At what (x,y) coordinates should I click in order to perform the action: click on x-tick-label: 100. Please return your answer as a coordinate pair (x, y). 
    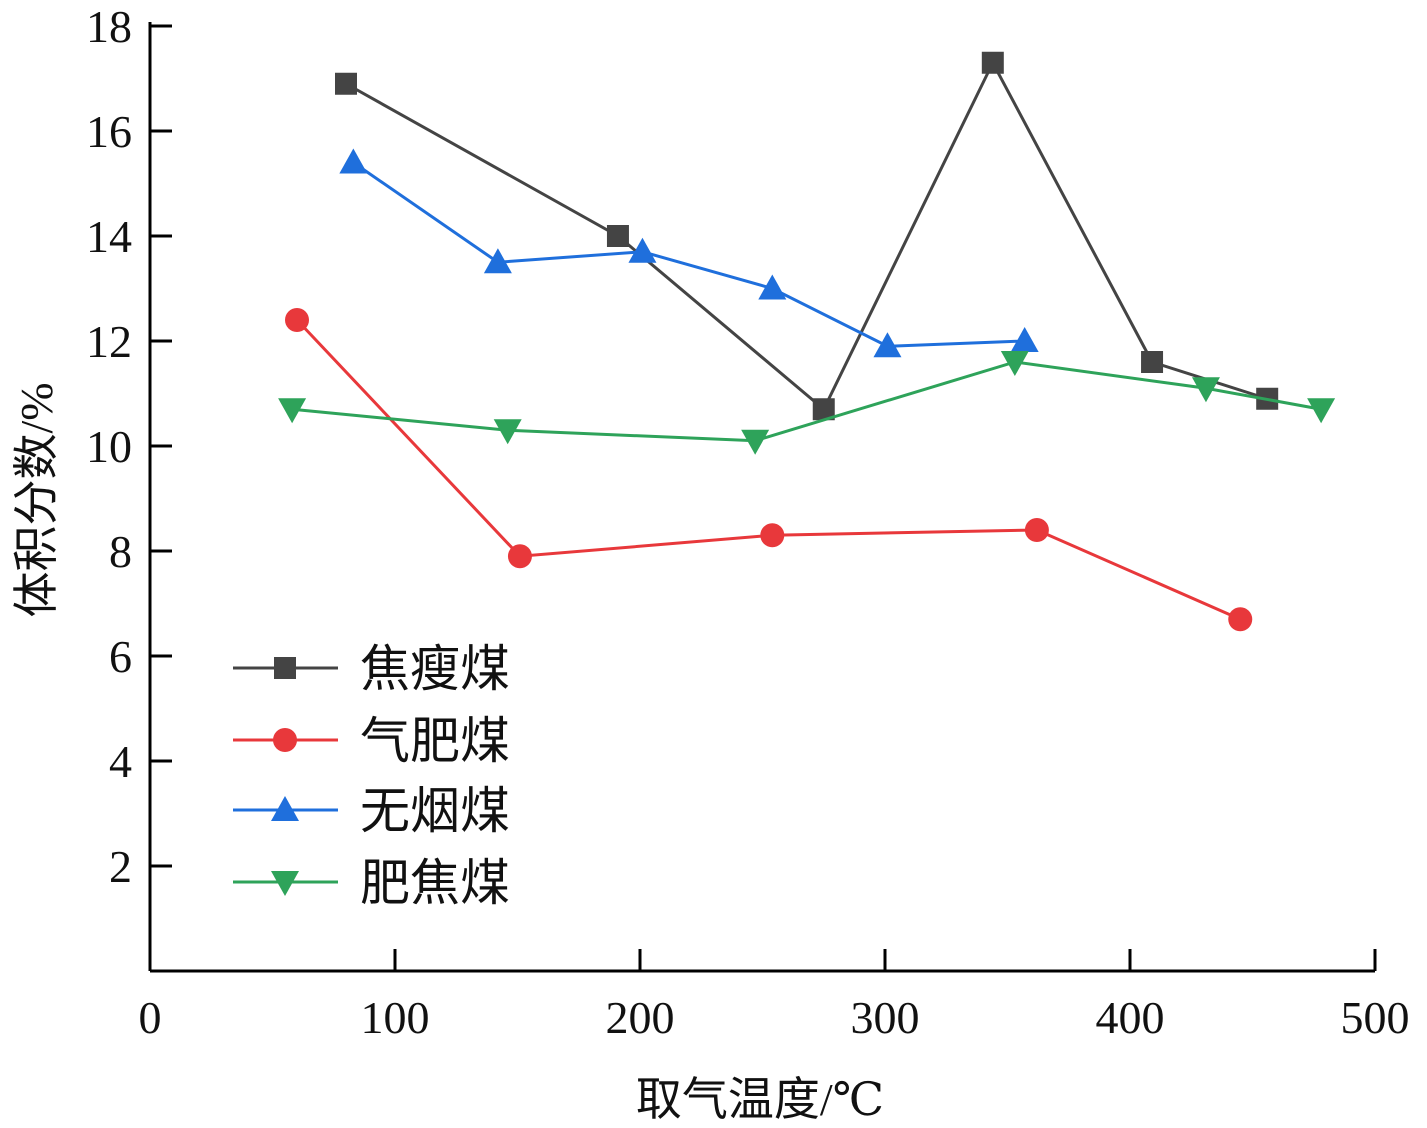
    Looking at the image, I should click on (395, 1017).